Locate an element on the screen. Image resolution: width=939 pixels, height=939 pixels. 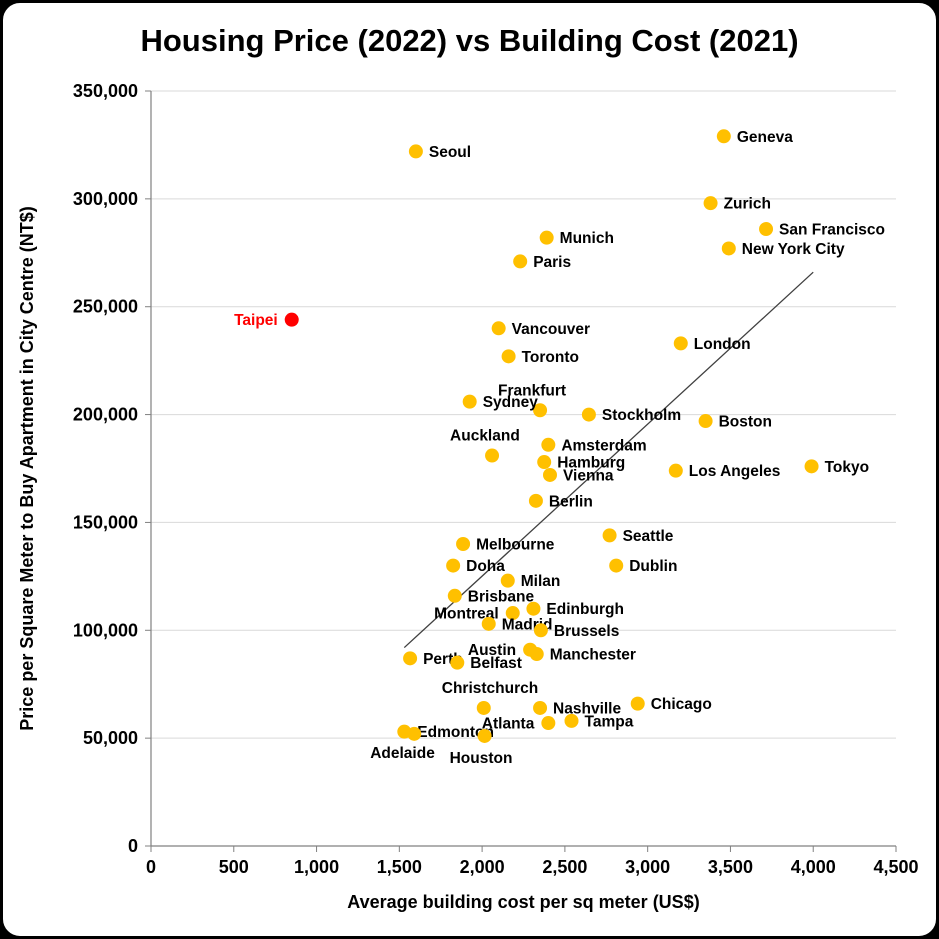
data-point-hamburg is located at coordinates (544, 462).